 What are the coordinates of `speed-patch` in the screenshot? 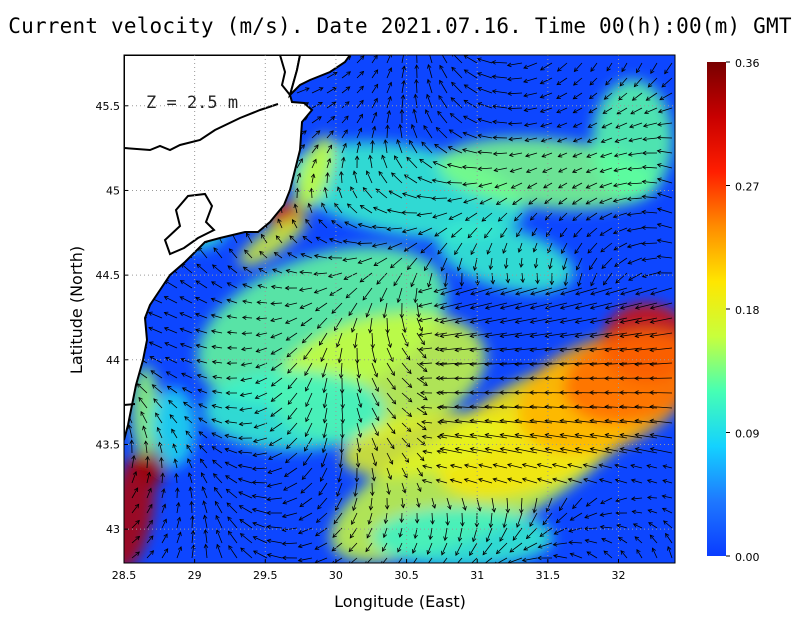 It's located at (173, 427).